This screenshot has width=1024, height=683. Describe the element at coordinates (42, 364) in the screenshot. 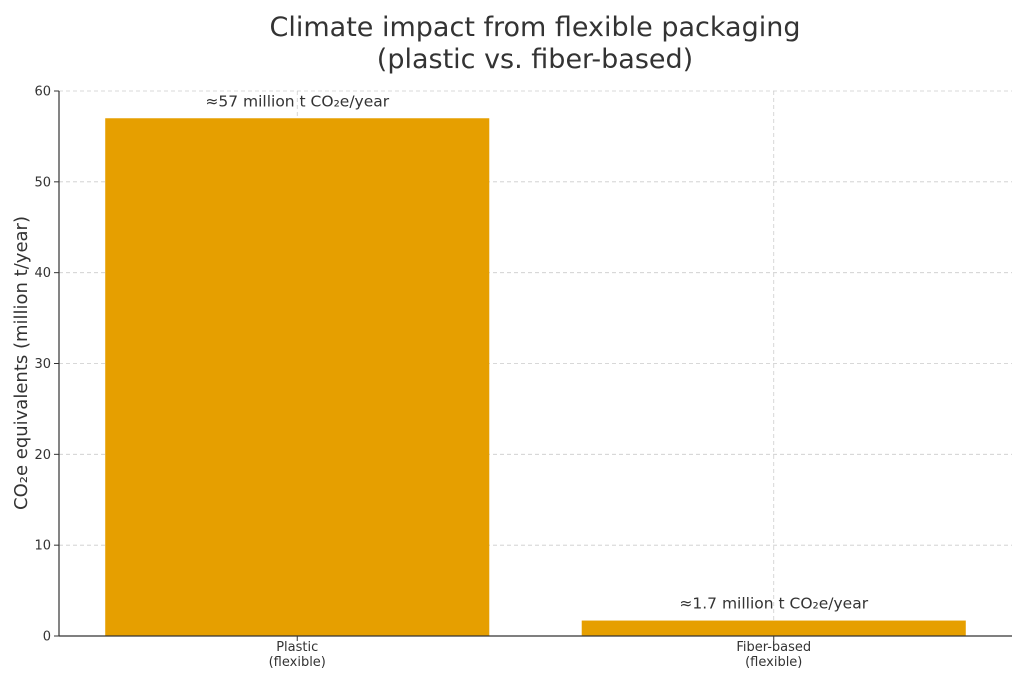

I see `y-tick-label: 30` at that location.